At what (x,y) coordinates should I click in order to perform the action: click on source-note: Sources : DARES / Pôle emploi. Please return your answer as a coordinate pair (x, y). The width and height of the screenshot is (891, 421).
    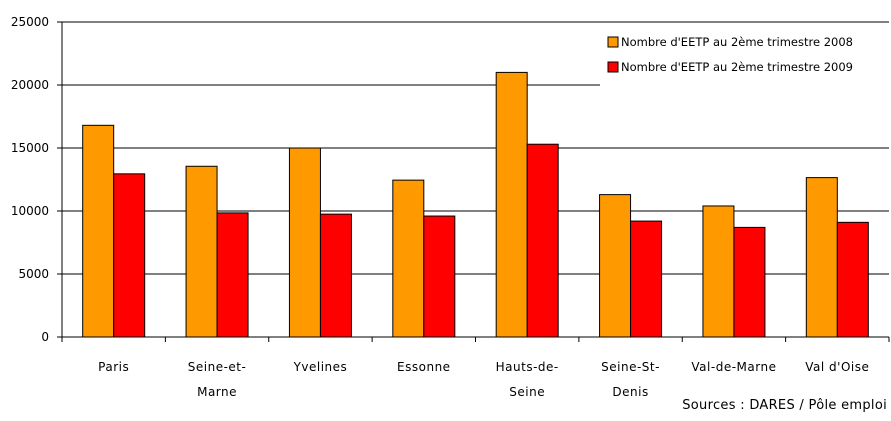
    Looking at the image, I should click on (784, 405).